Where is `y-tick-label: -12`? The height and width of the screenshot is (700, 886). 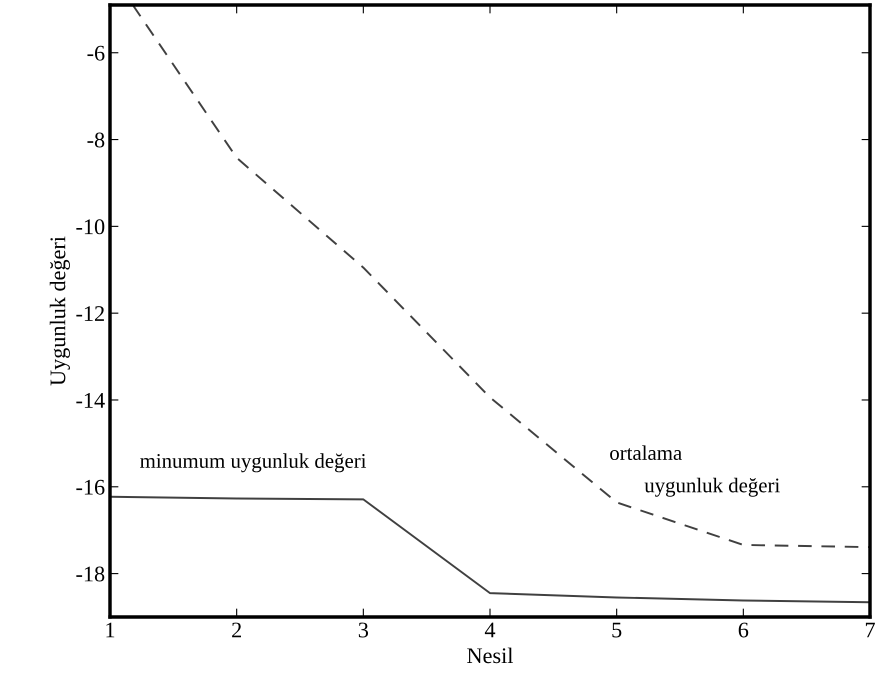
y-tick-label: -12 is located at coordinates (90, 313).